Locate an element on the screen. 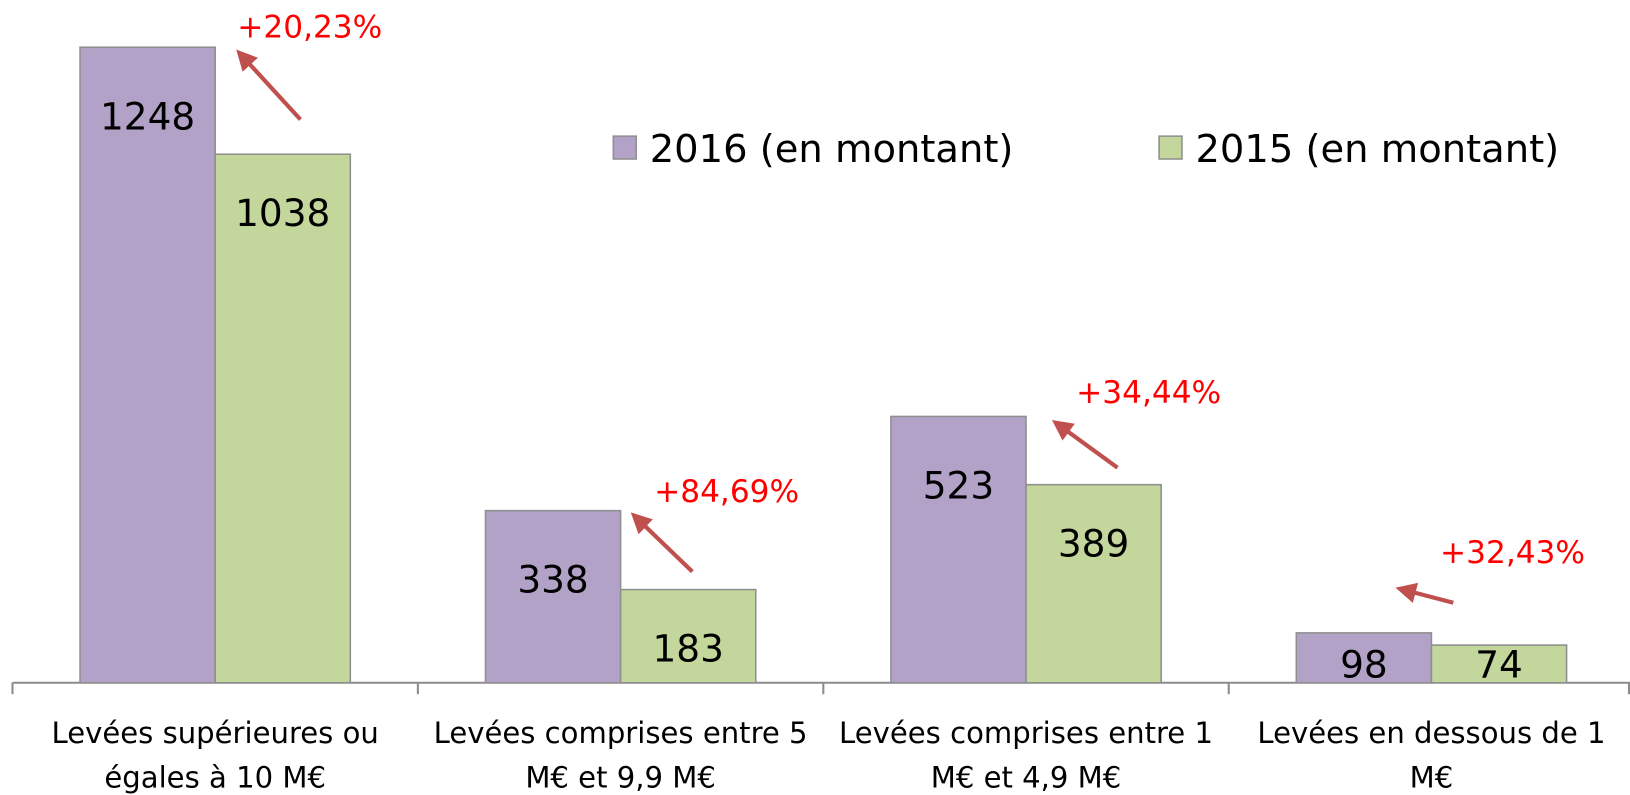 The height and width of the screenshot is (795, 1630). value-label: 74 is located at coordinates (1499, 665).